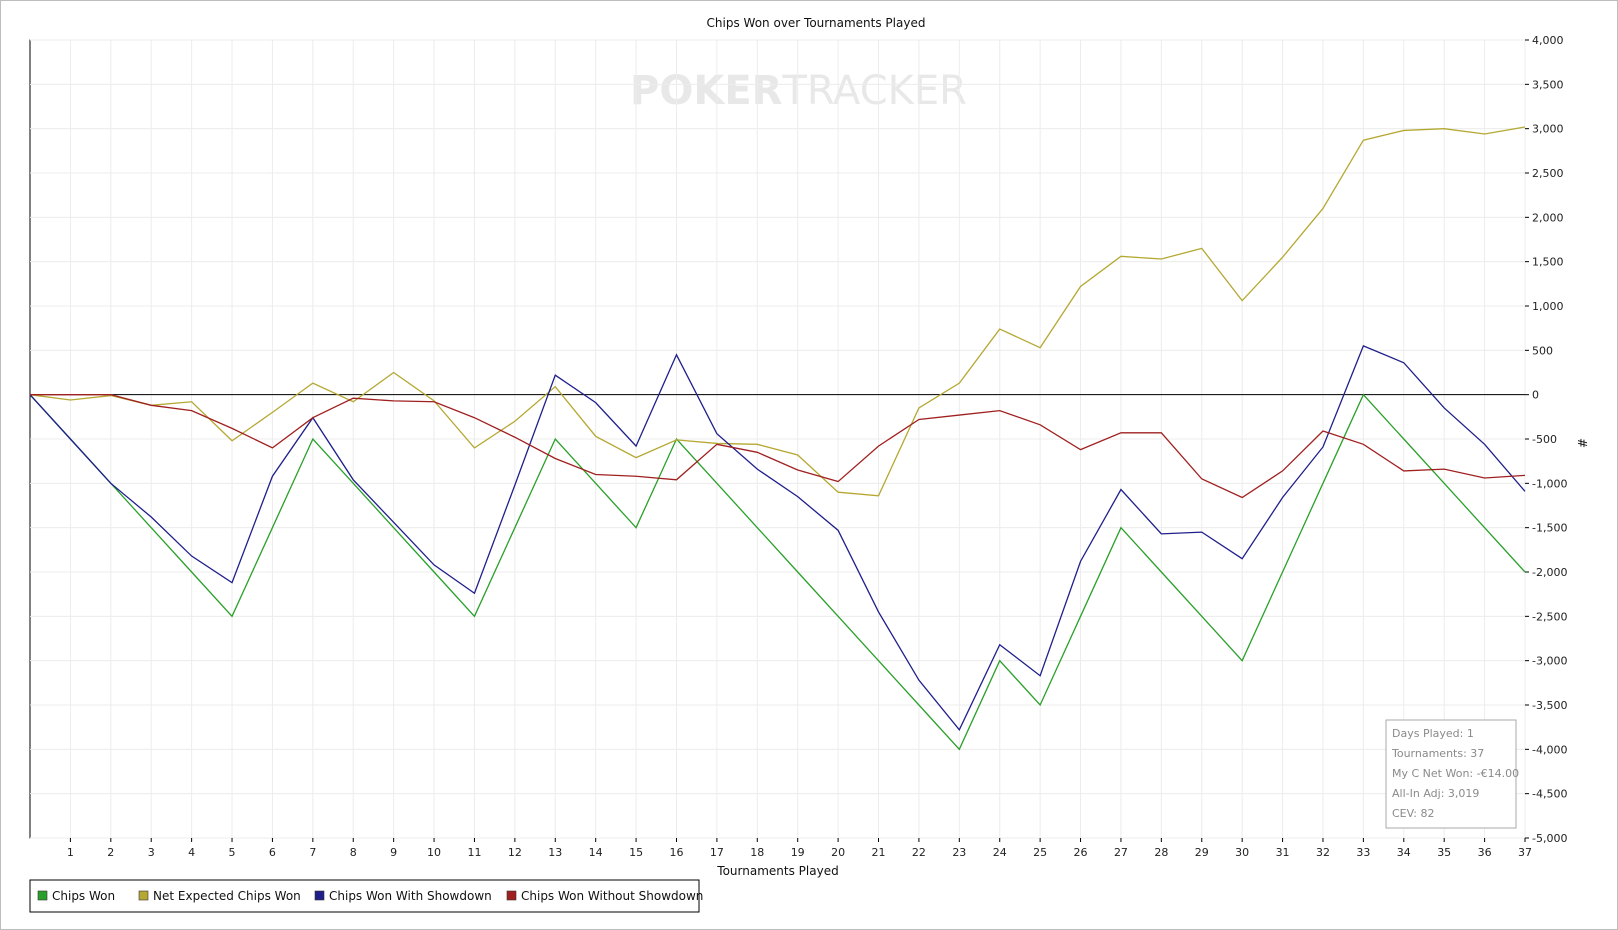 Image resolution: width=1618 pixels, height=930 pixels. What do you see at coordinates (636, 852) in the screenshot?
I see `x-tick-label-15: 15` at bounding box center [636, 852].